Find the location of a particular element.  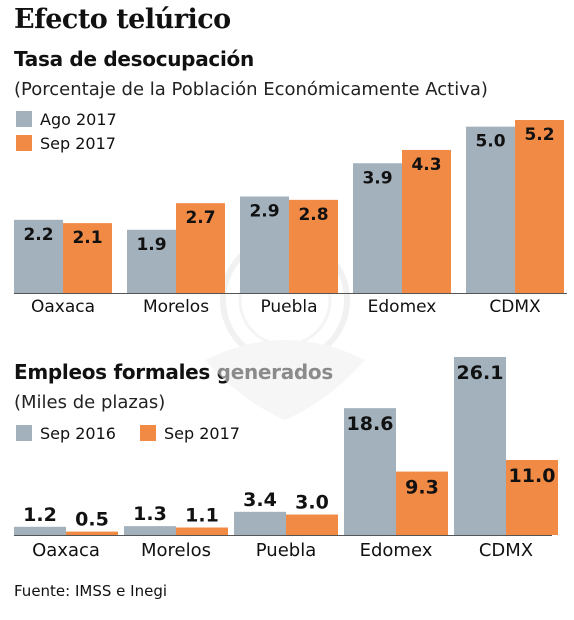

value-label: 1.2 is located at coordinates (40, 515).